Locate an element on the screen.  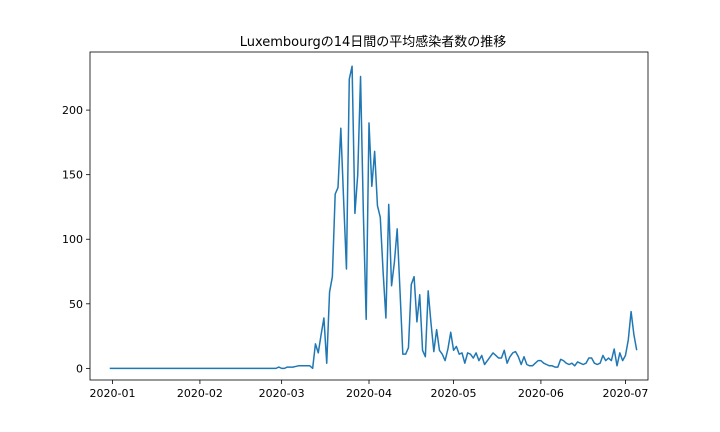
y-tick-label: 100 is located at coordinates (72, 239).